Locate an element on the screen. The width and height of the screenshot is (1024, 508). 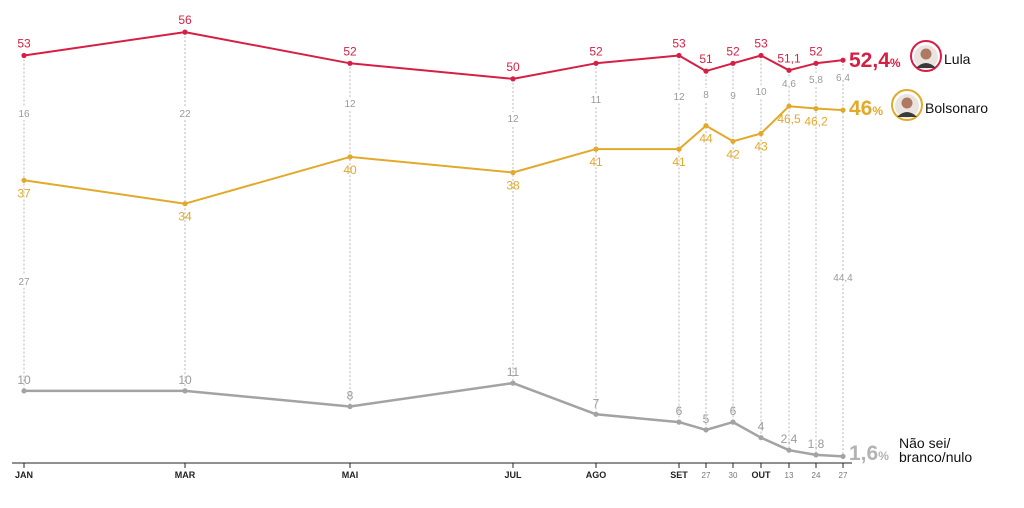
lula-avatar-face is located at coordinates (926, 54).